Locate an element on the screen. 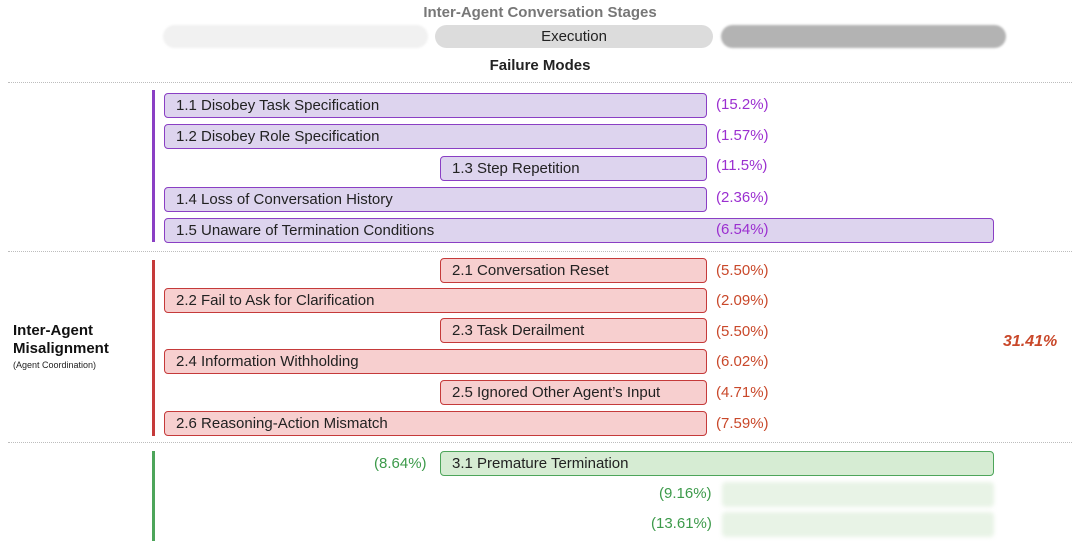 Image resolution: width=1080 pixels, height=547 pixels. failure-mode-1-5: 1.5 Unaware of Termination Conditions is located at coordinates (579, 230).